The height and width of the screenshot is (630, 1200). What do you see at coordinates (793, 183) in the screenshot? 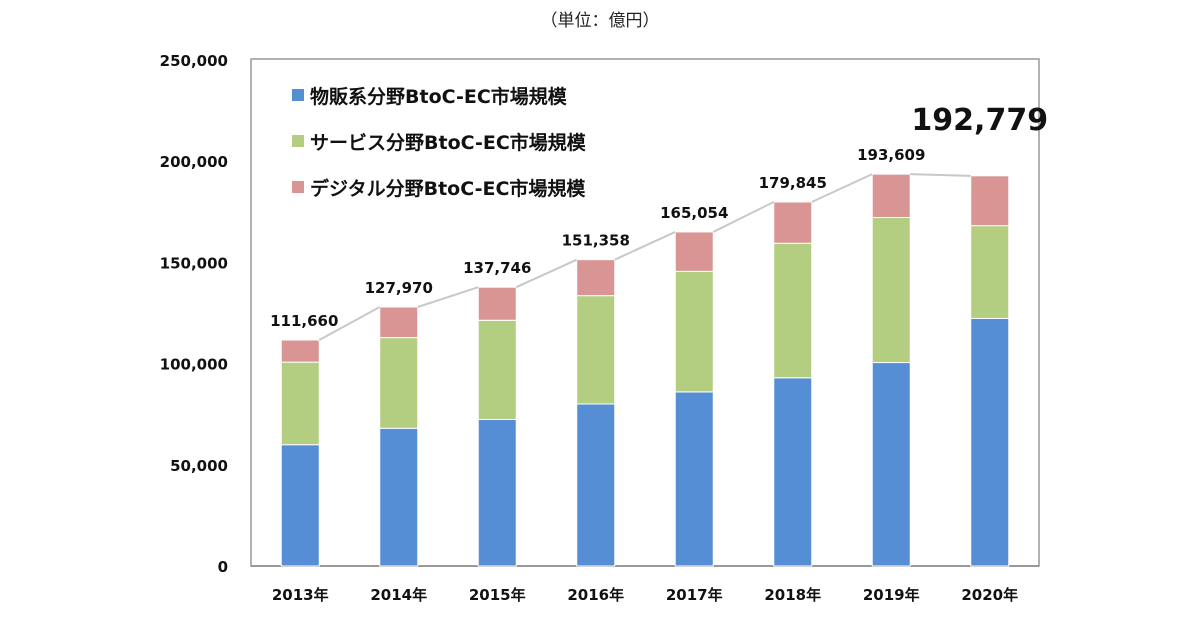
I see `total-label: 179,845` at bounding box center [793, 183].